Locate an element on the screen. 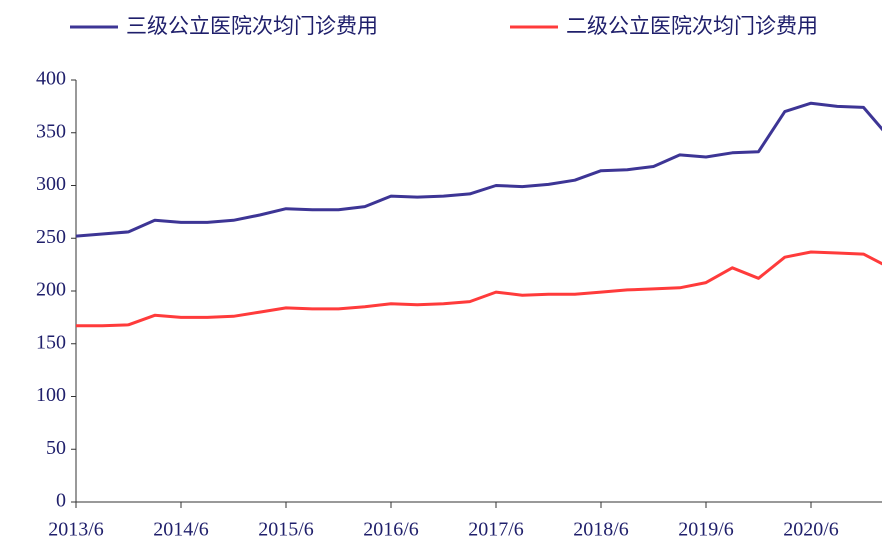  x-tick-label: 2019/6 is located at coordinates (706, 530).